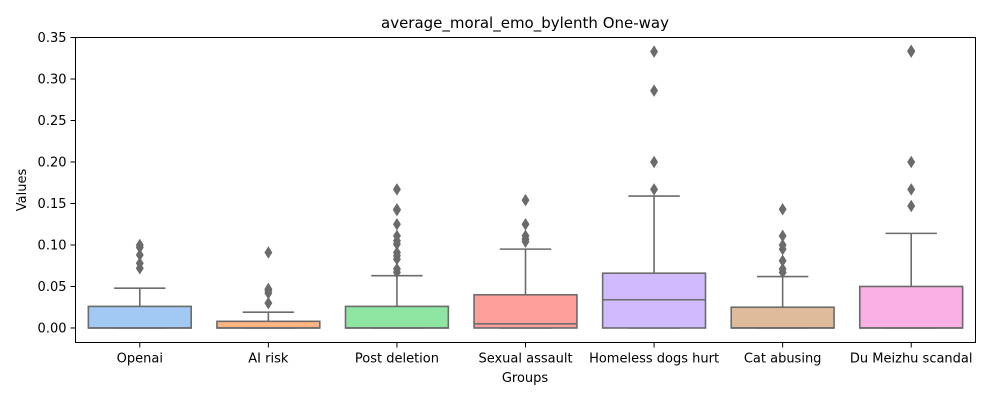  I want to click on y-tick-label: 0.30, so click(52, 79).